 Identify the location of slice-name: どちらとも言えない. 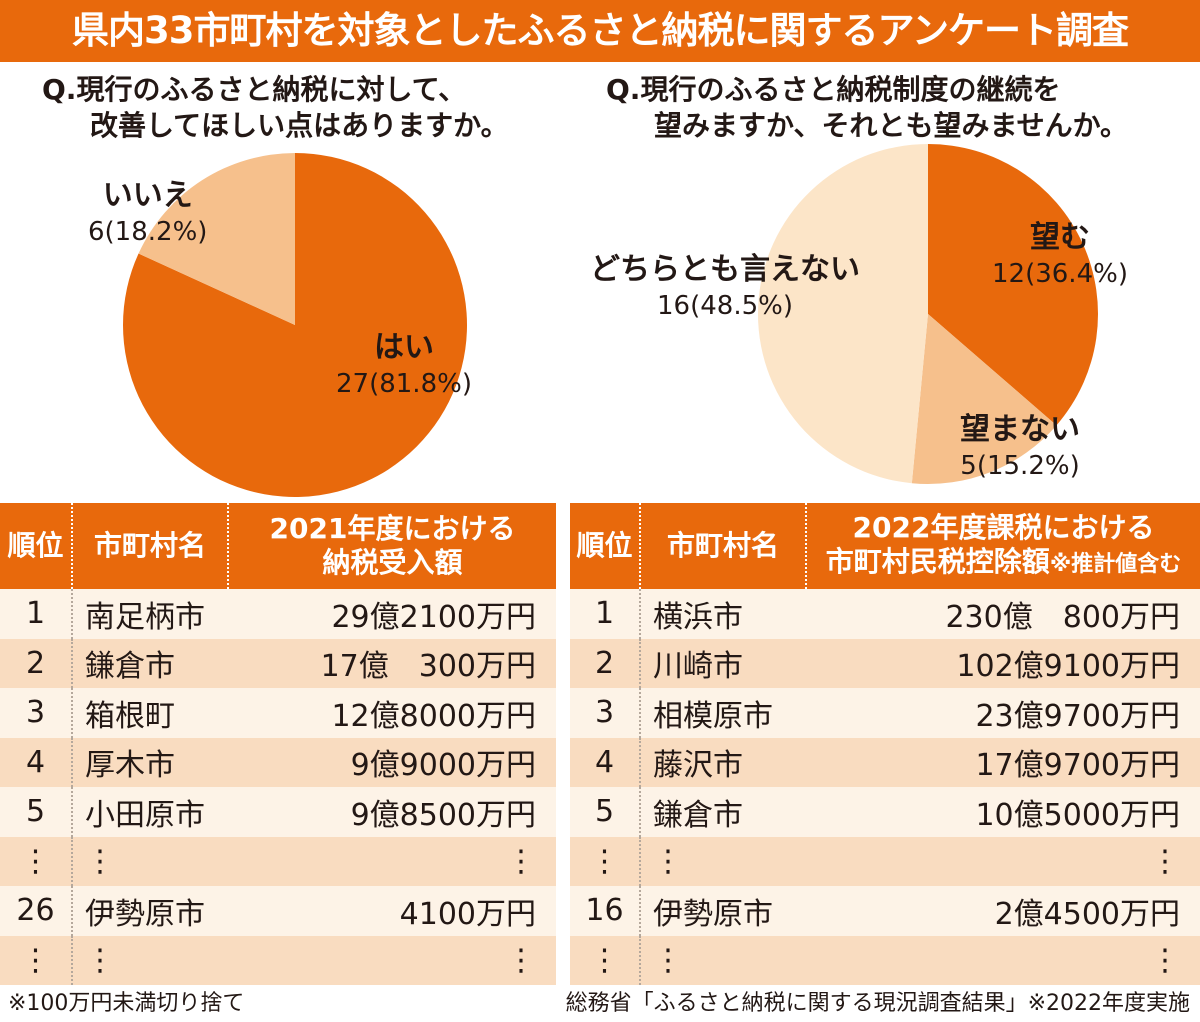
(725, 269).